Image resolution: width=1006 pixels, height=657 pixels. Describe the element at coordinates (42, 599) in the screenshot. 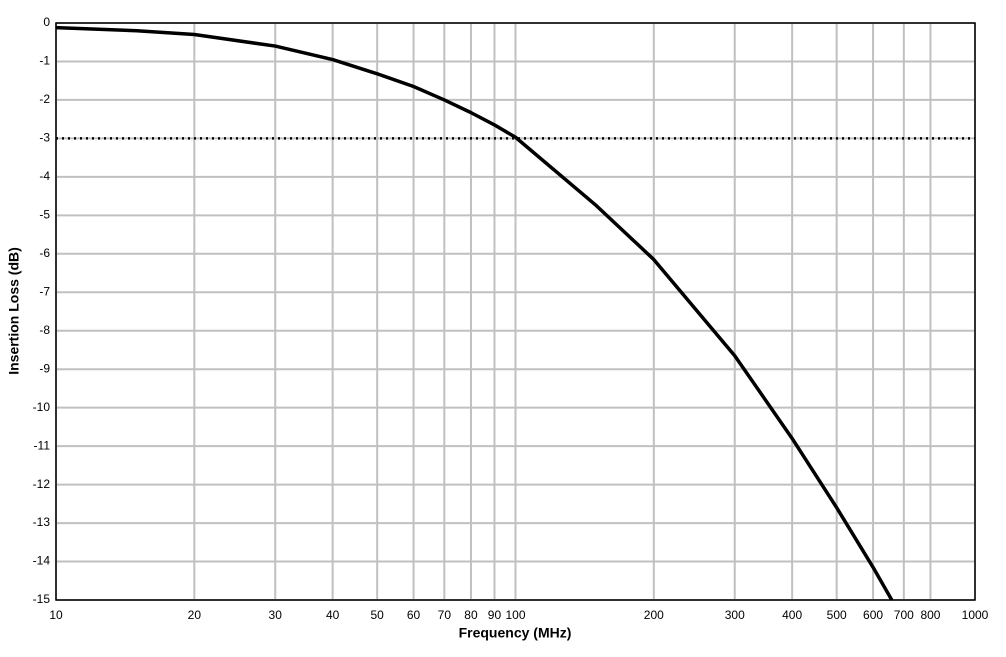

I see `y-tick-label: -15` at that location.